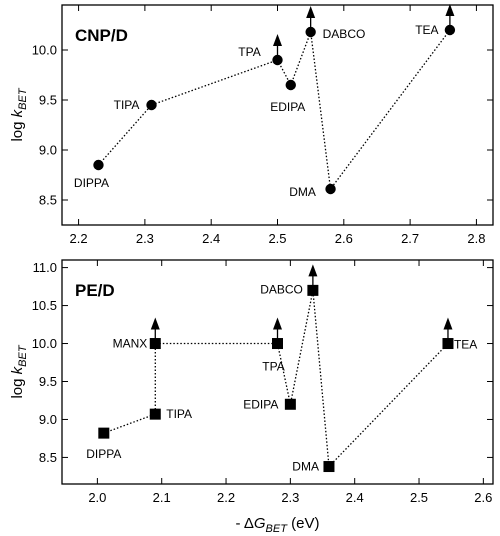 The image size is (500, 536). What do you see at coordinates (97, 497) in the screenshot?
I see `x-tick-label-2-0: 2.0` at bounding box center [97, 497].